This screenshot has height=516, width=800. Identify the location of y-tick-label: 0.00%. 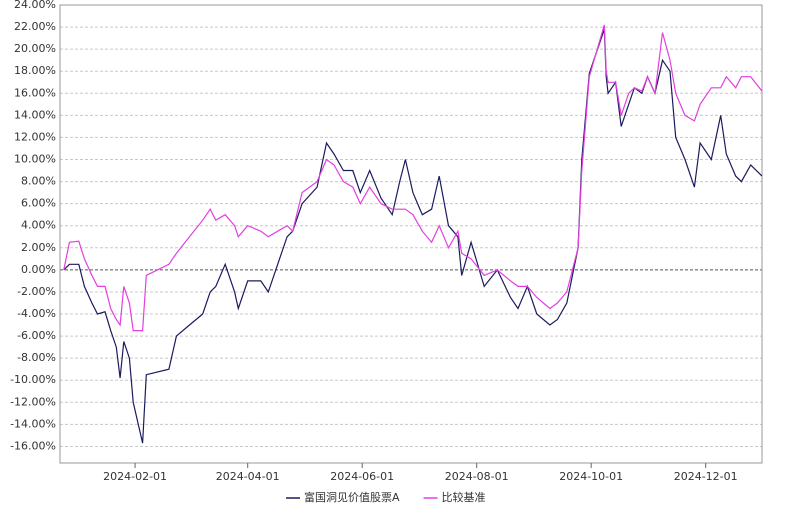
(38, 269).